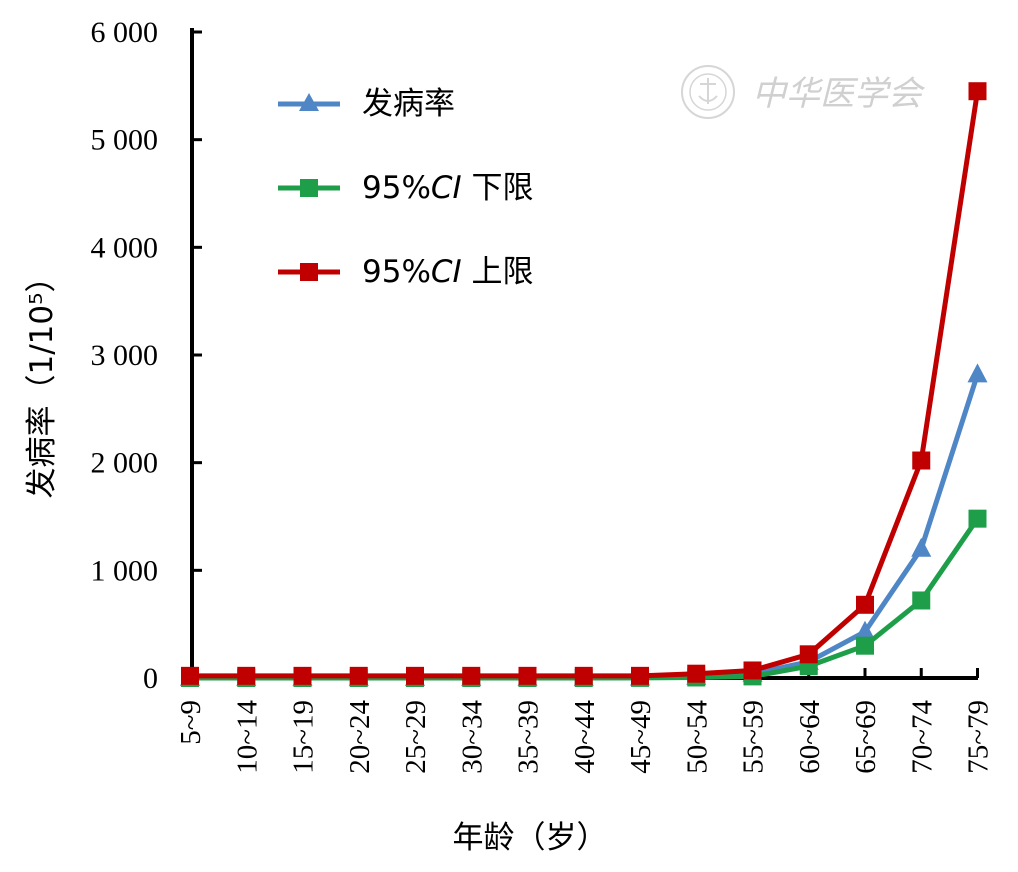 This screenshot has width=1018, height=872. I want to click on x-tick-label: 20~24, so click(360, 737).